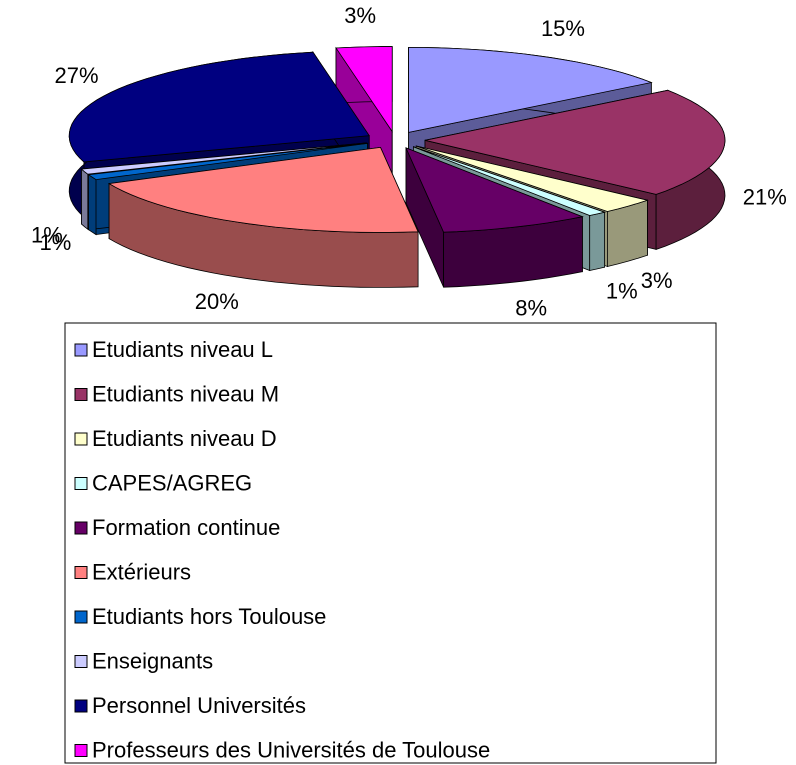 The image size is (796, 765). I want to click on legend-label: Personnel Universités, so click(199, 705).